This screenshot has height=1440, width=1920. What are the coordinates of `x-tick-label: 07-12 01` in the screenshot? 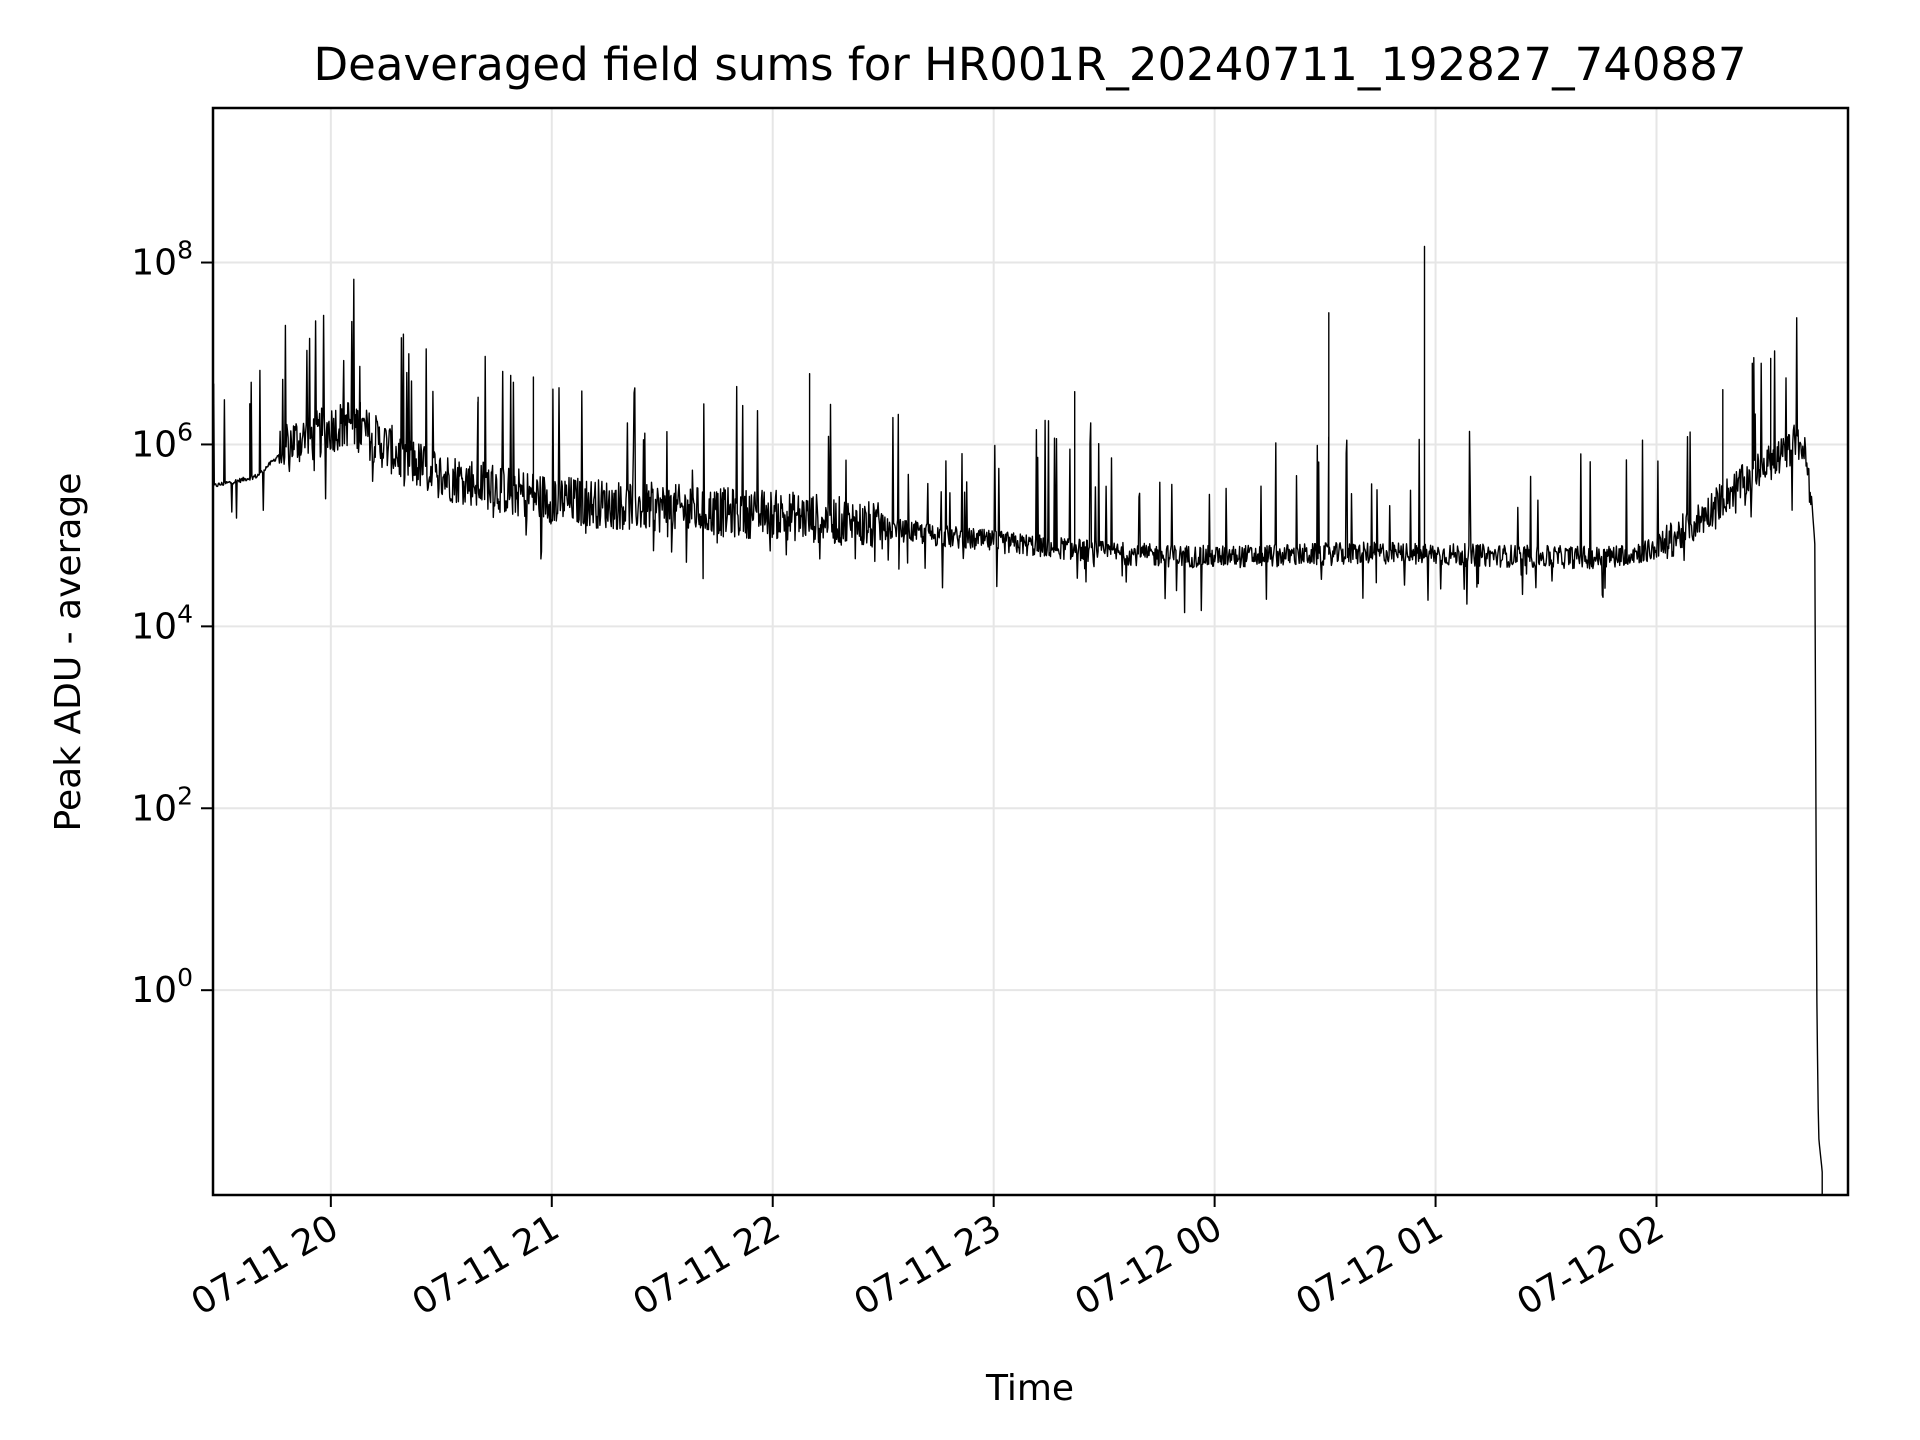 It's located at (1369, 1265).